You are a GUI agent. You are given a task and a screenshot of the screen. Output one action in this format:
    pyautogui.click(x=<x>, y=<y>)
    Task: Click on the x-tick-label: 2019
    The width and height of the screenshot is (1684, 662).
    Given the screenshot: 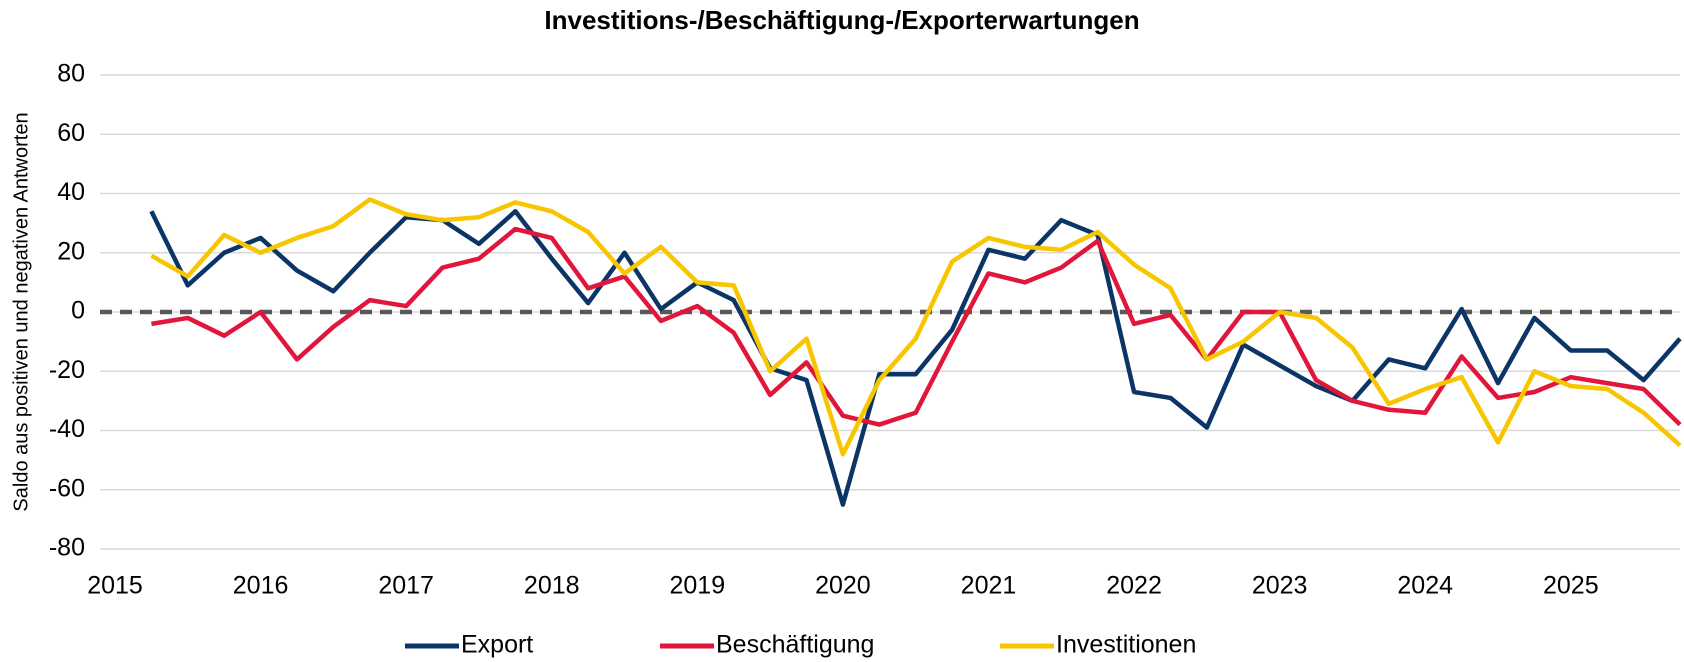 What is the action you would take?
    pyautogui.click(x=698, y=586)
    